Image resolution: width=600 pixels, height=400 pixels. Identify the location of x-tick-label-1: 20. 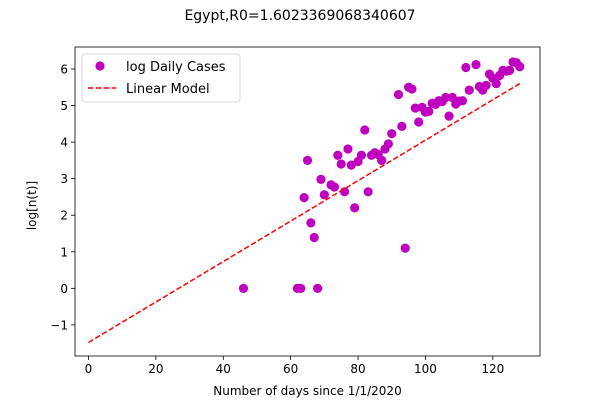
(155, 369).